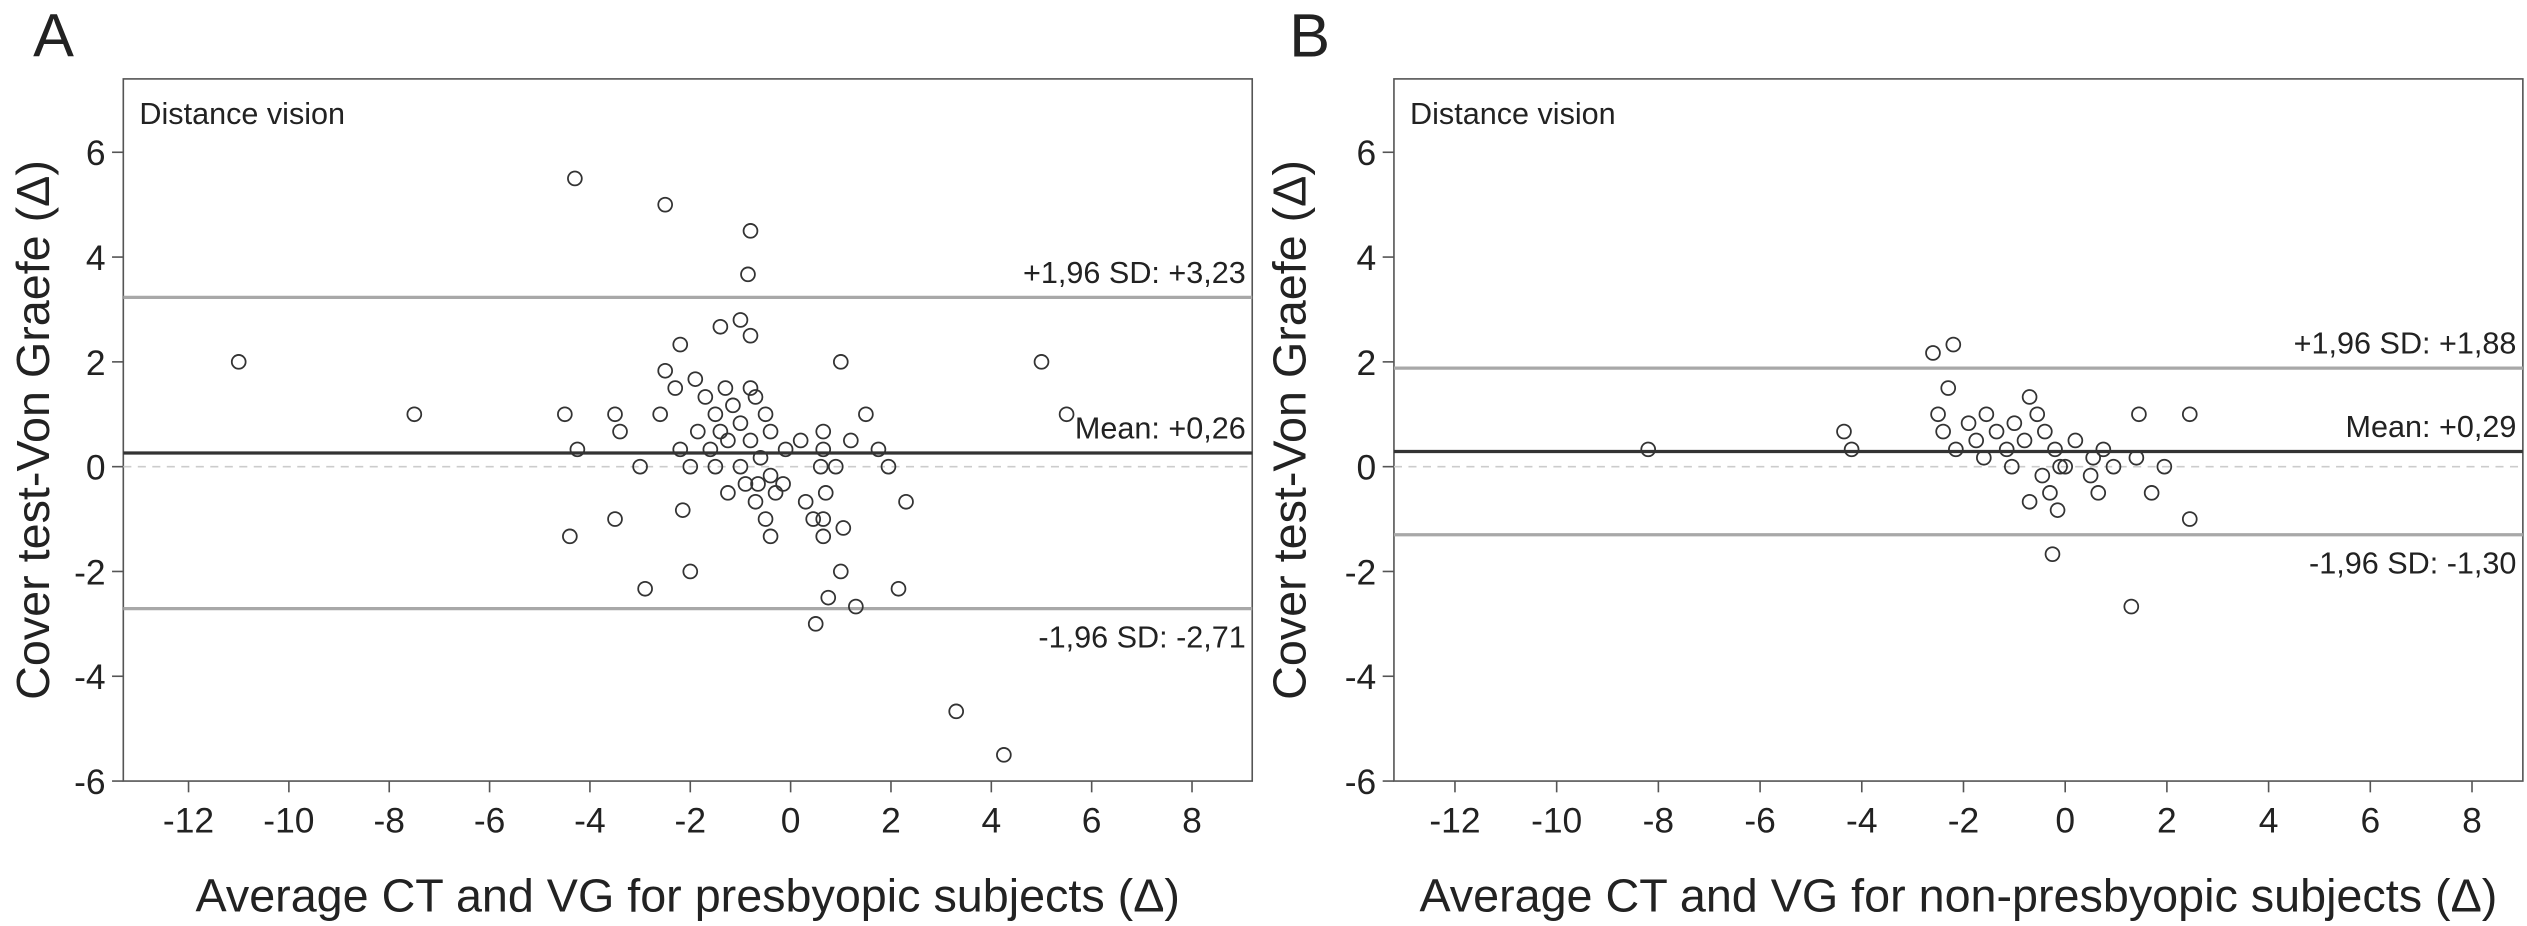 This screenshot has width=2527, height=926. Describe the element at coordinates (1134, 273) in the screenshot. I see `reference-label: +1,96 SD: +3,23` at that location.